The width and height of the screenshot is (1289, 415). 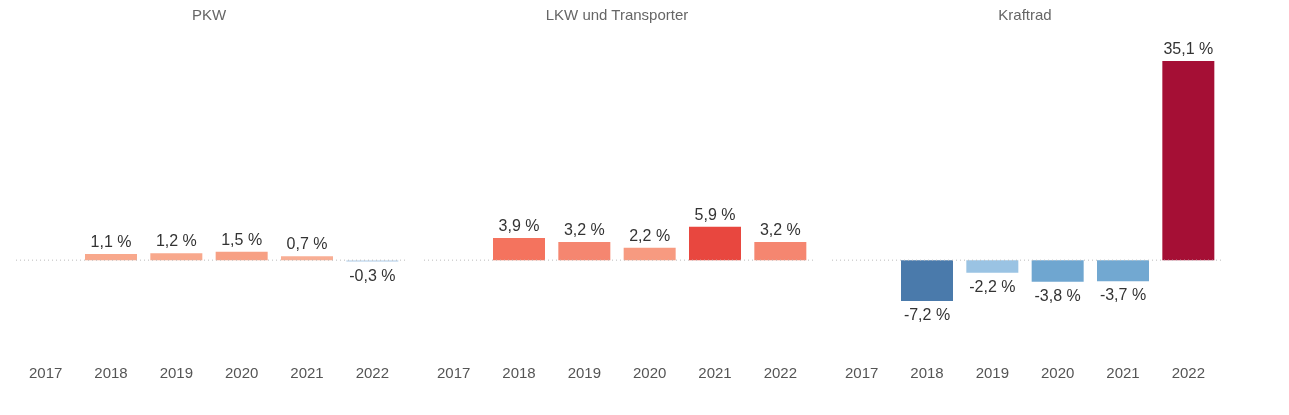 I want to click on data-label: 5,9 %, so click(x=715, y=214).